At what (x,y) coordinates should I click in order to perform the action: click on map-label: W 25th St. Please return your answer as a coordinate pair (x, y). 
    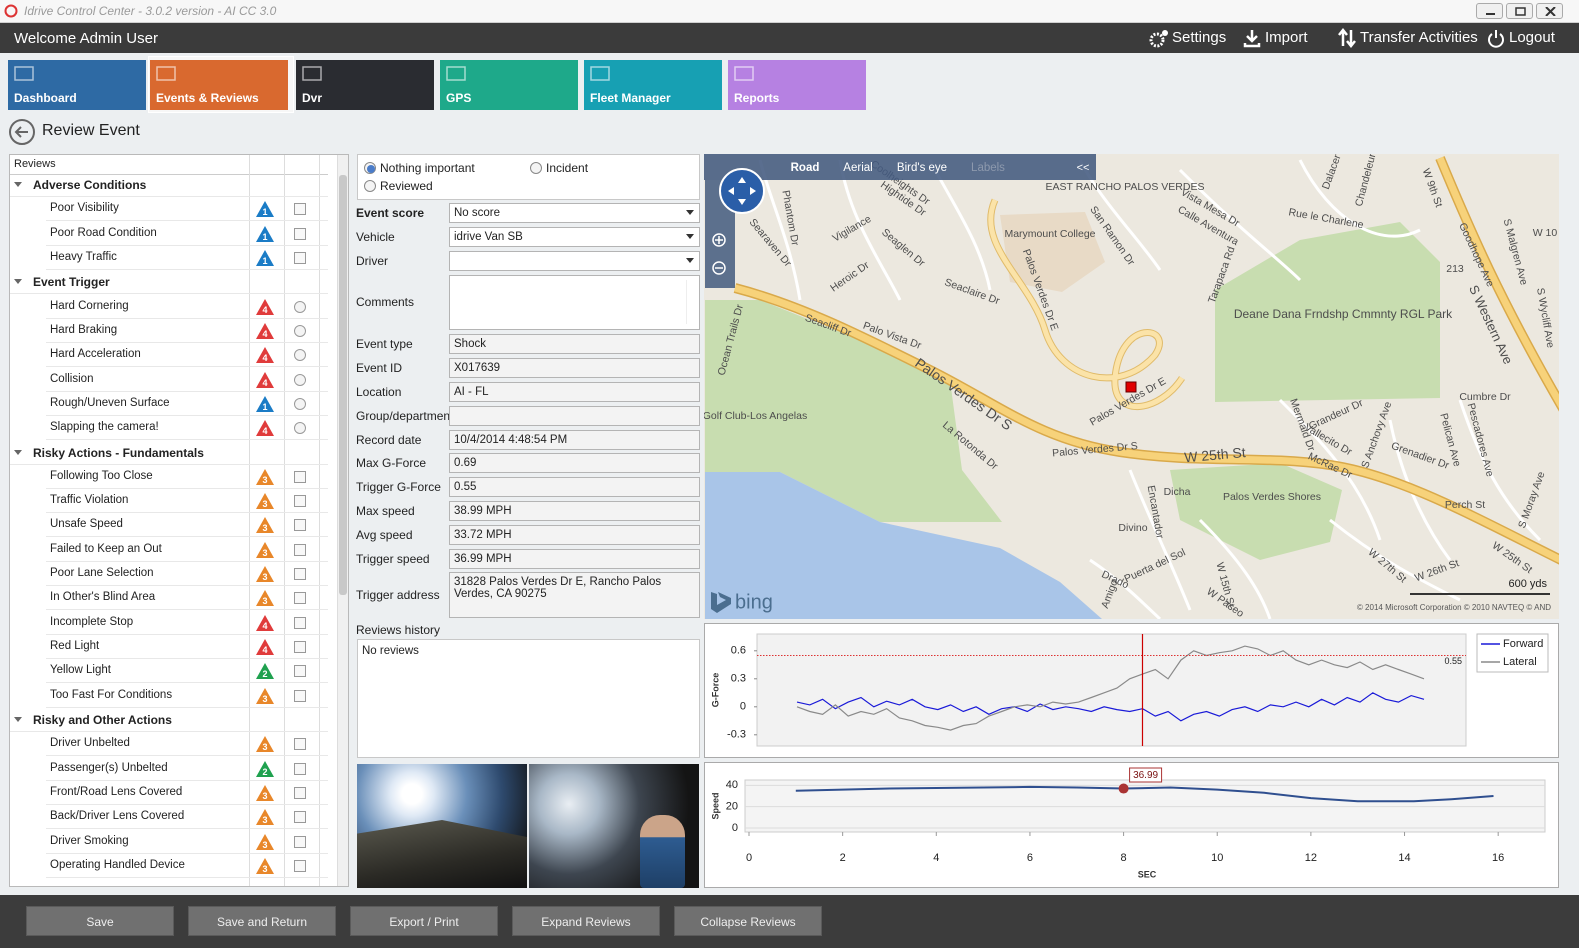
    Looking at the image, I should click on (1215, 454).